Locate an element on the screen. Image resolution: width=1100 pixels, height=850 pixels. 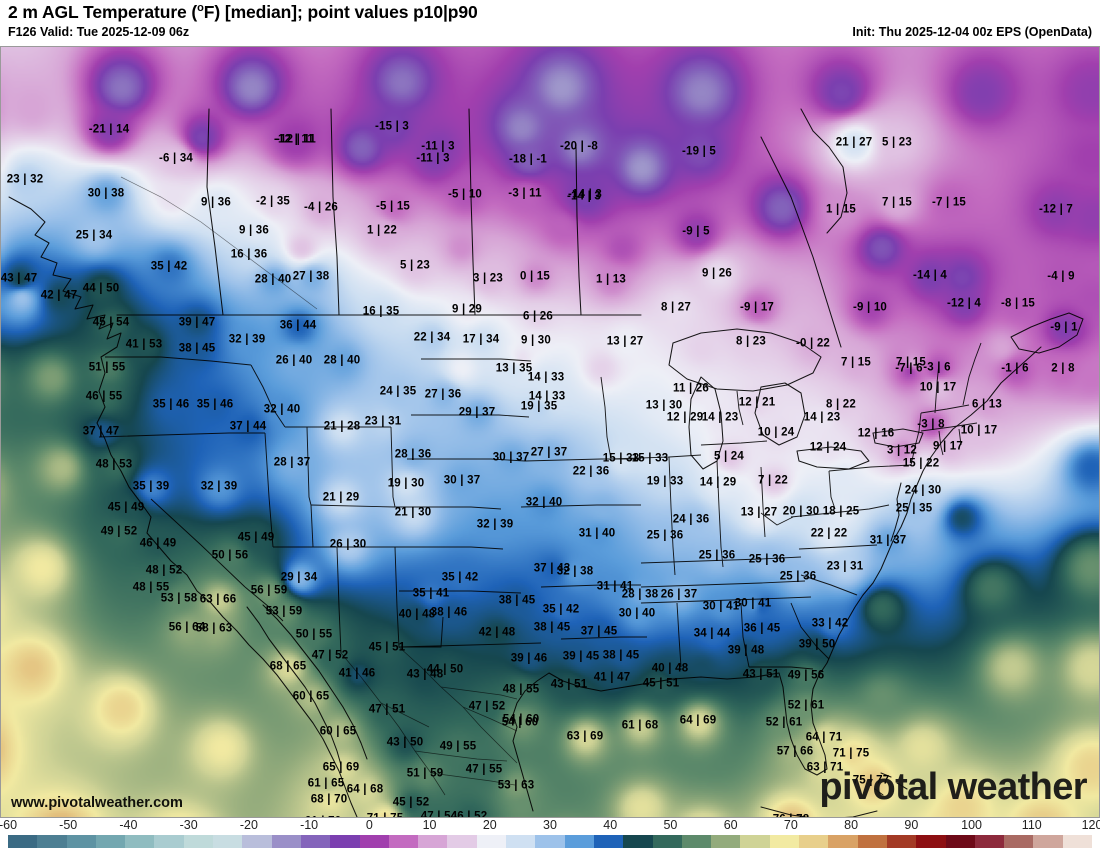
point-value-label: 9 | 36 is located at coordinates (254, 230).